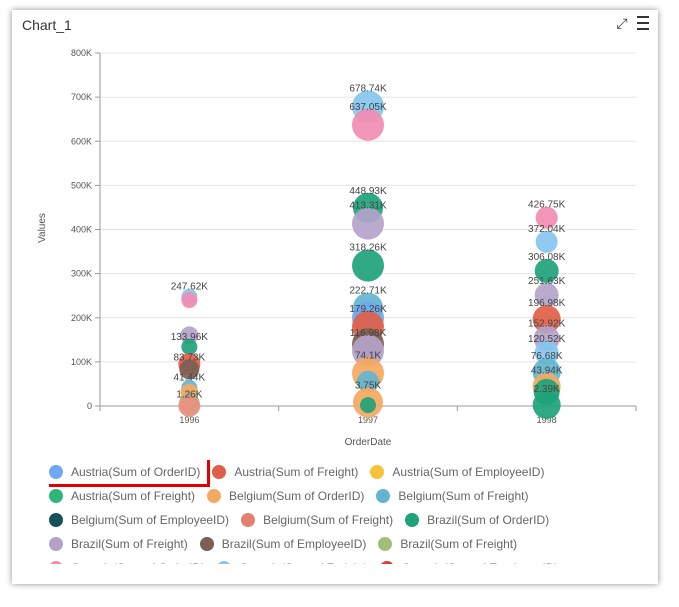 The height and width of the screenshot is (607, 679). What do you see at coordinates (81, 185) in the screenshot?
I see `y-tick-label: 500K` at bounding box center [81, 185].